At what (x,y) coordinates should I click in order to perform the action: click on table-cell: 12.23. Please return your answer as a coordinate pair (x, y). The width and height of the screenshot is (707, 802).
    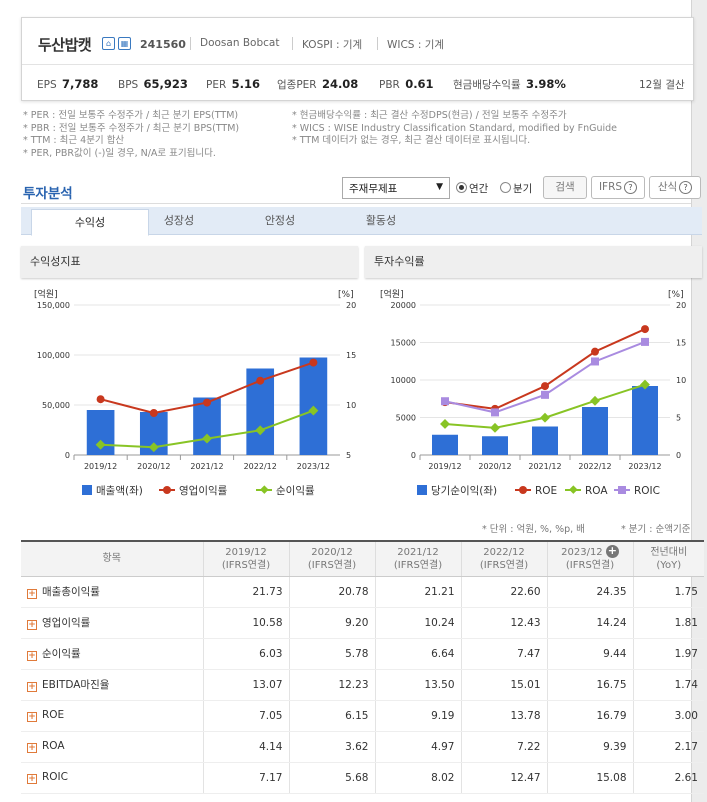
    Looking at the image, I should click on (331, 685).